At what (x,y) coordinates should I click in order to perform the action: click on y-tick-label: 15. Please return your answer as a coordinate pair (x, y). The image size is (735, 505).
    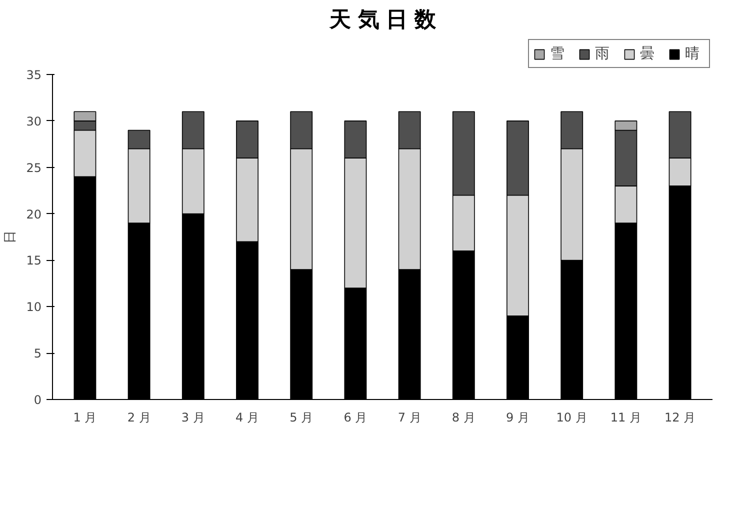
    Looking at the image, I should click on (34, 261).